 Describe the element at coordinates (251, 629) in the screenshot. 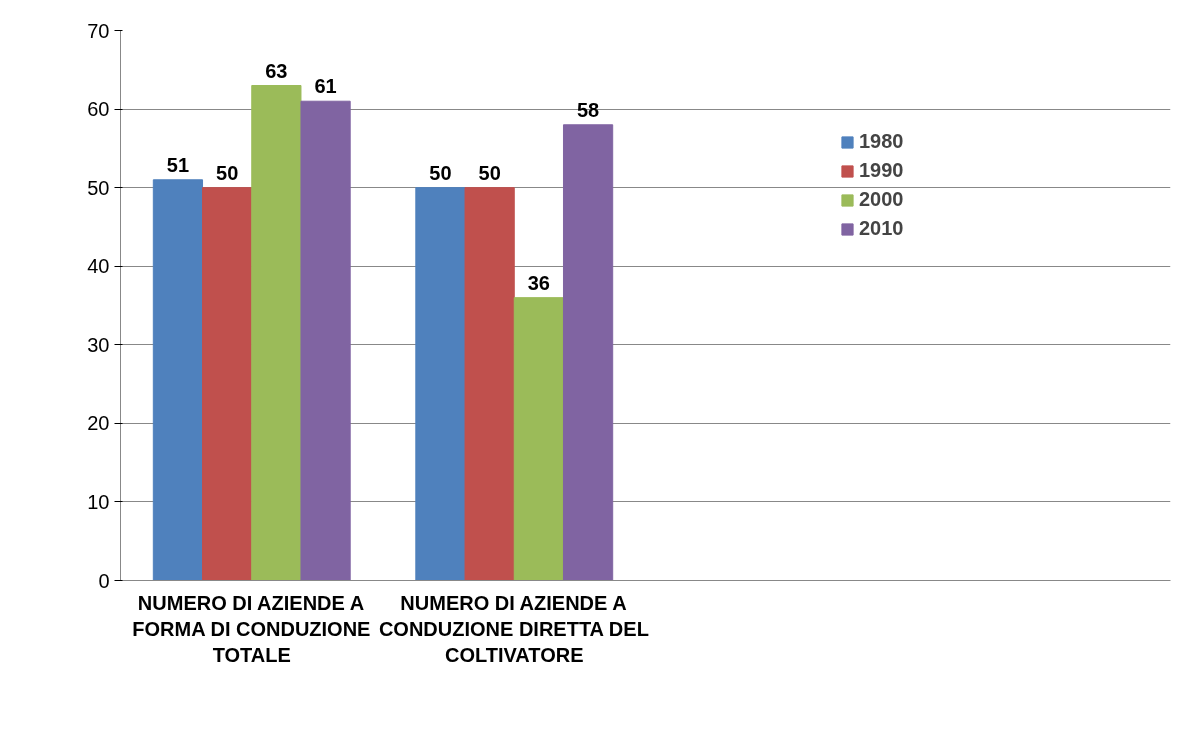

I see `x-tick-label: NUMERO DI AZIENDE A FORMA DI CONDUZIONE TOTALE` at that location.